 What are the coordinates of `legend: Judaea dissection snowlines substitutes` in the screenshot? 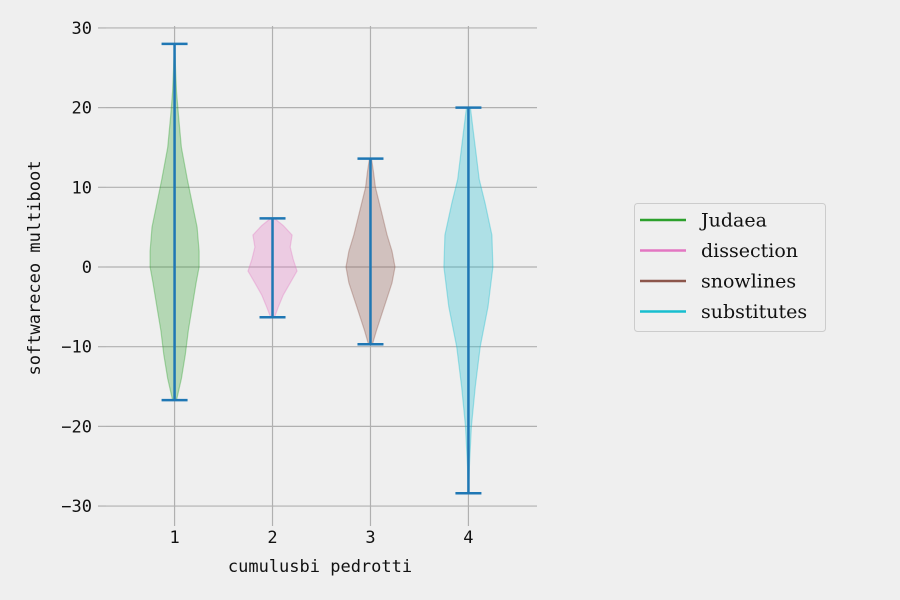 It's located at (730, 267).